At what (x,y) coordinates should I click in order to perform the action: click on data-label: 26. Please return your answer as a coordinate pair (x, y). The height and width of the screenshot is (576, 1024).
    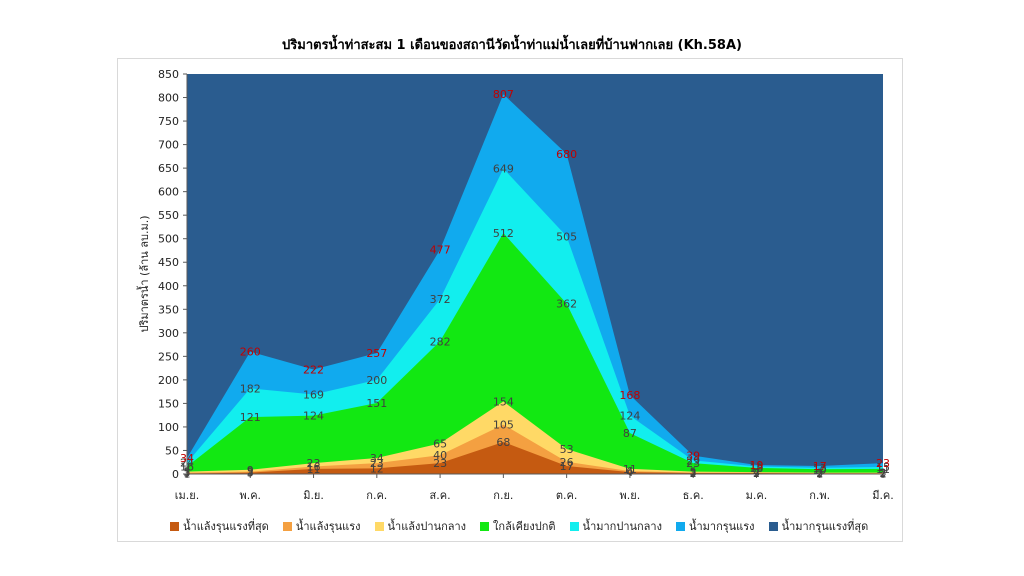
    Looking at the image, I should click on (567, 462).